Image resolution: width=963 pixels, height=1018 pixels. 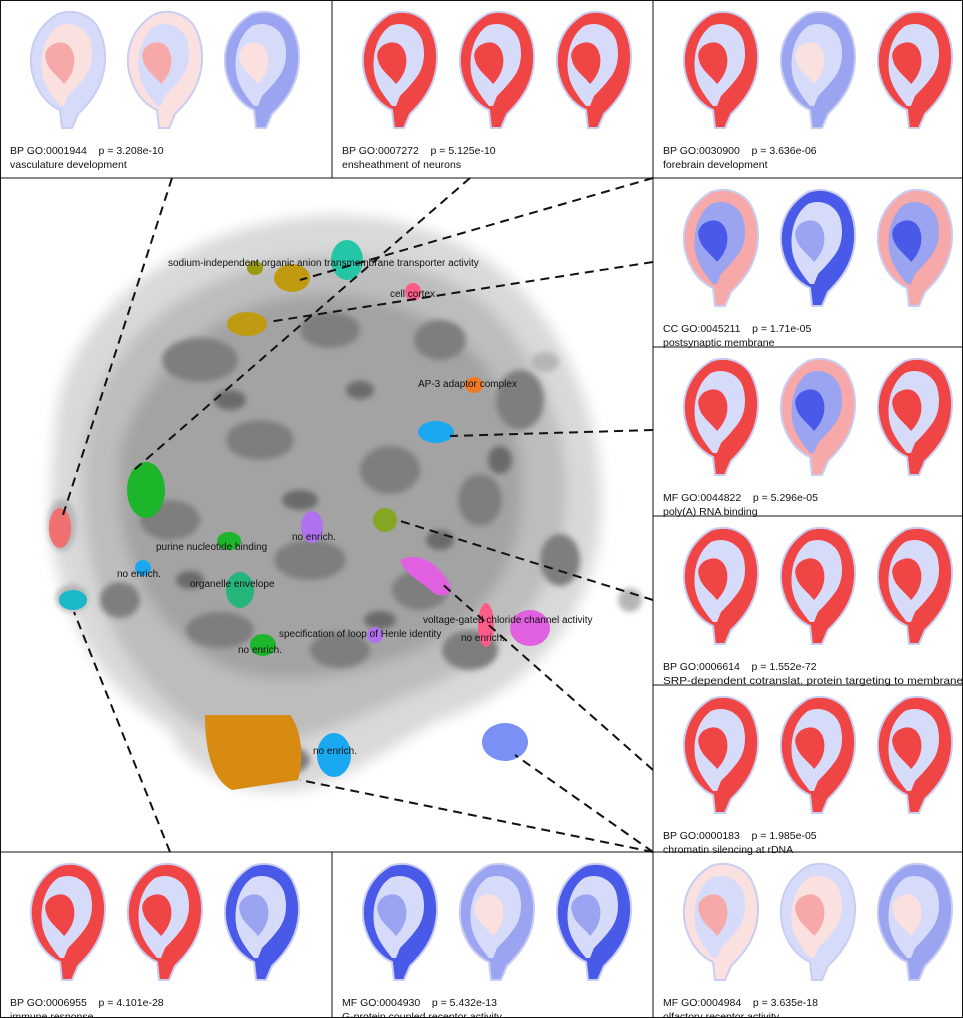 I want to click on cluster-gold-top, so click(x=292, y=278).